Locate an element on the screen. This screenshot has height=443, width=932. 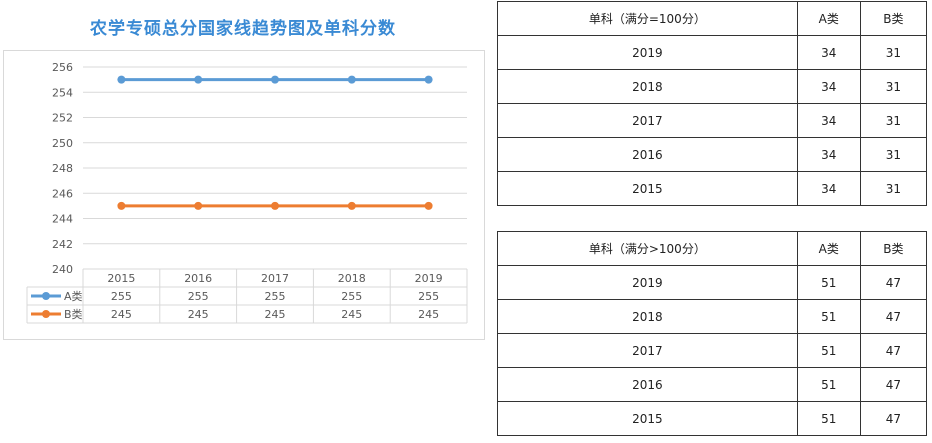
x-tick-label: 2019 is located at coordinates (429, 278).